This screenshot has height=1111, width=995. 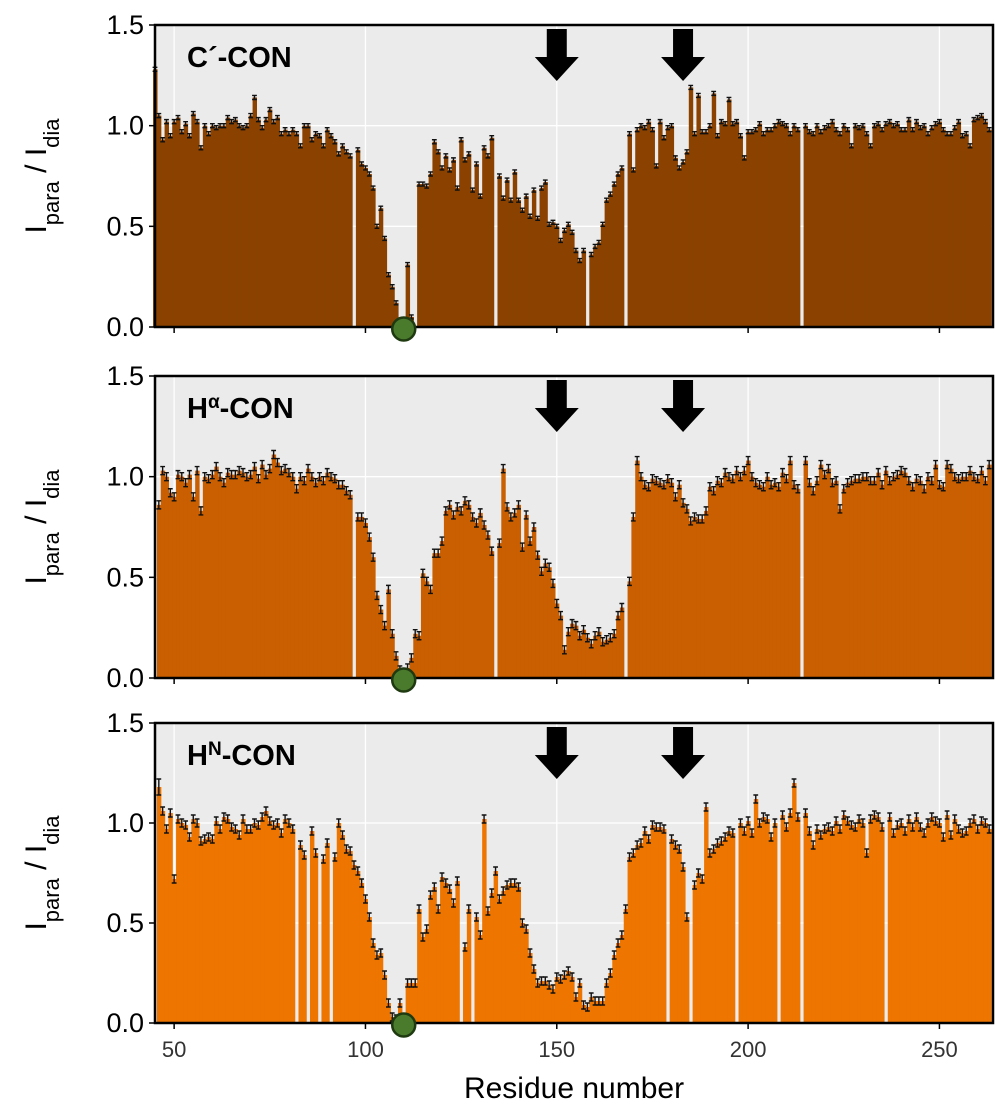 I want to click on y-tick-label: 0.5, so click(x=125, y=226).